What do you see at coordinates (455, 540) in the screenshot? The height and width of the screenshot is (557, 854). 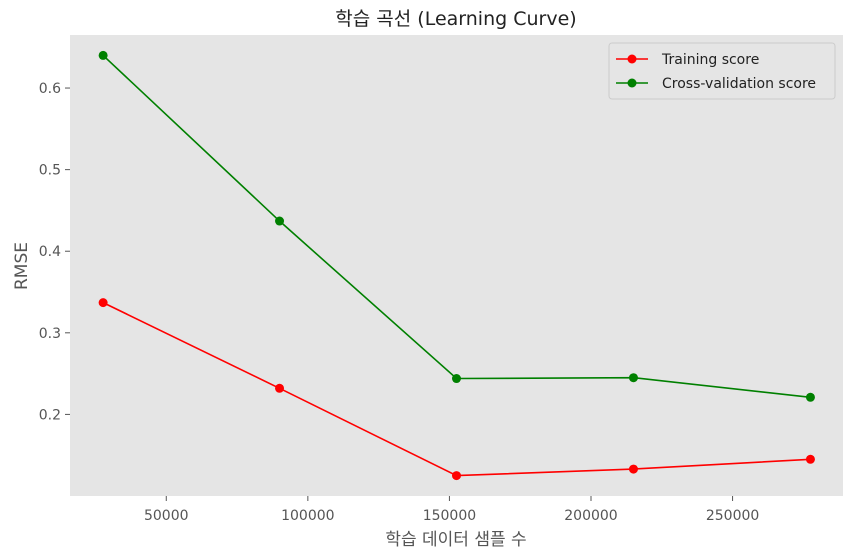 I see `x-axis-label: 학습 데이터 샘플 수` at bounding box center [455, 540].